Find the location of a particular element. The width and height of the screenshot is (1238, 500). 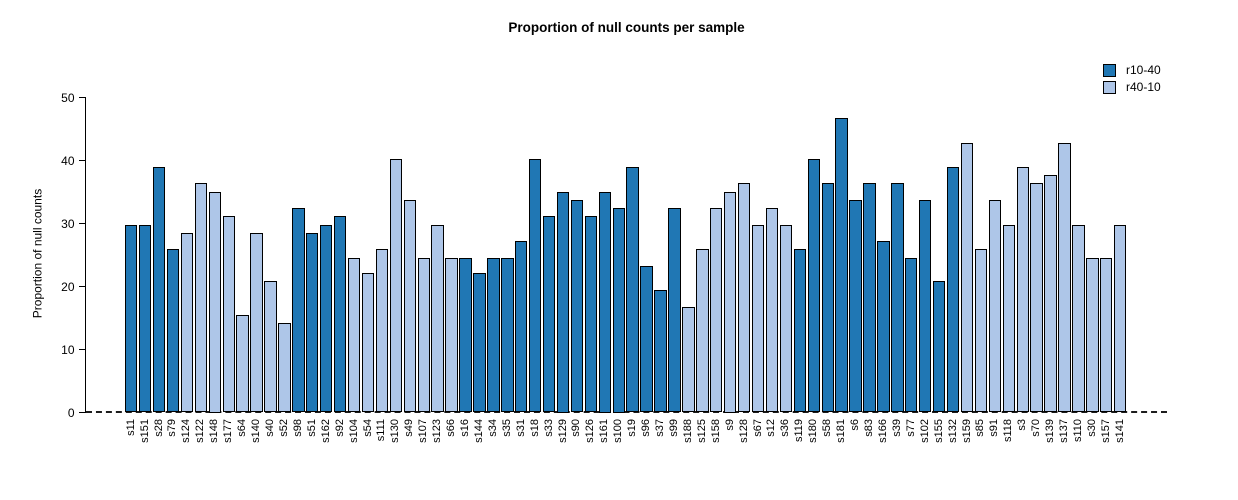

x-tick-label-s124: s124 is located at coordinates (186, 430).